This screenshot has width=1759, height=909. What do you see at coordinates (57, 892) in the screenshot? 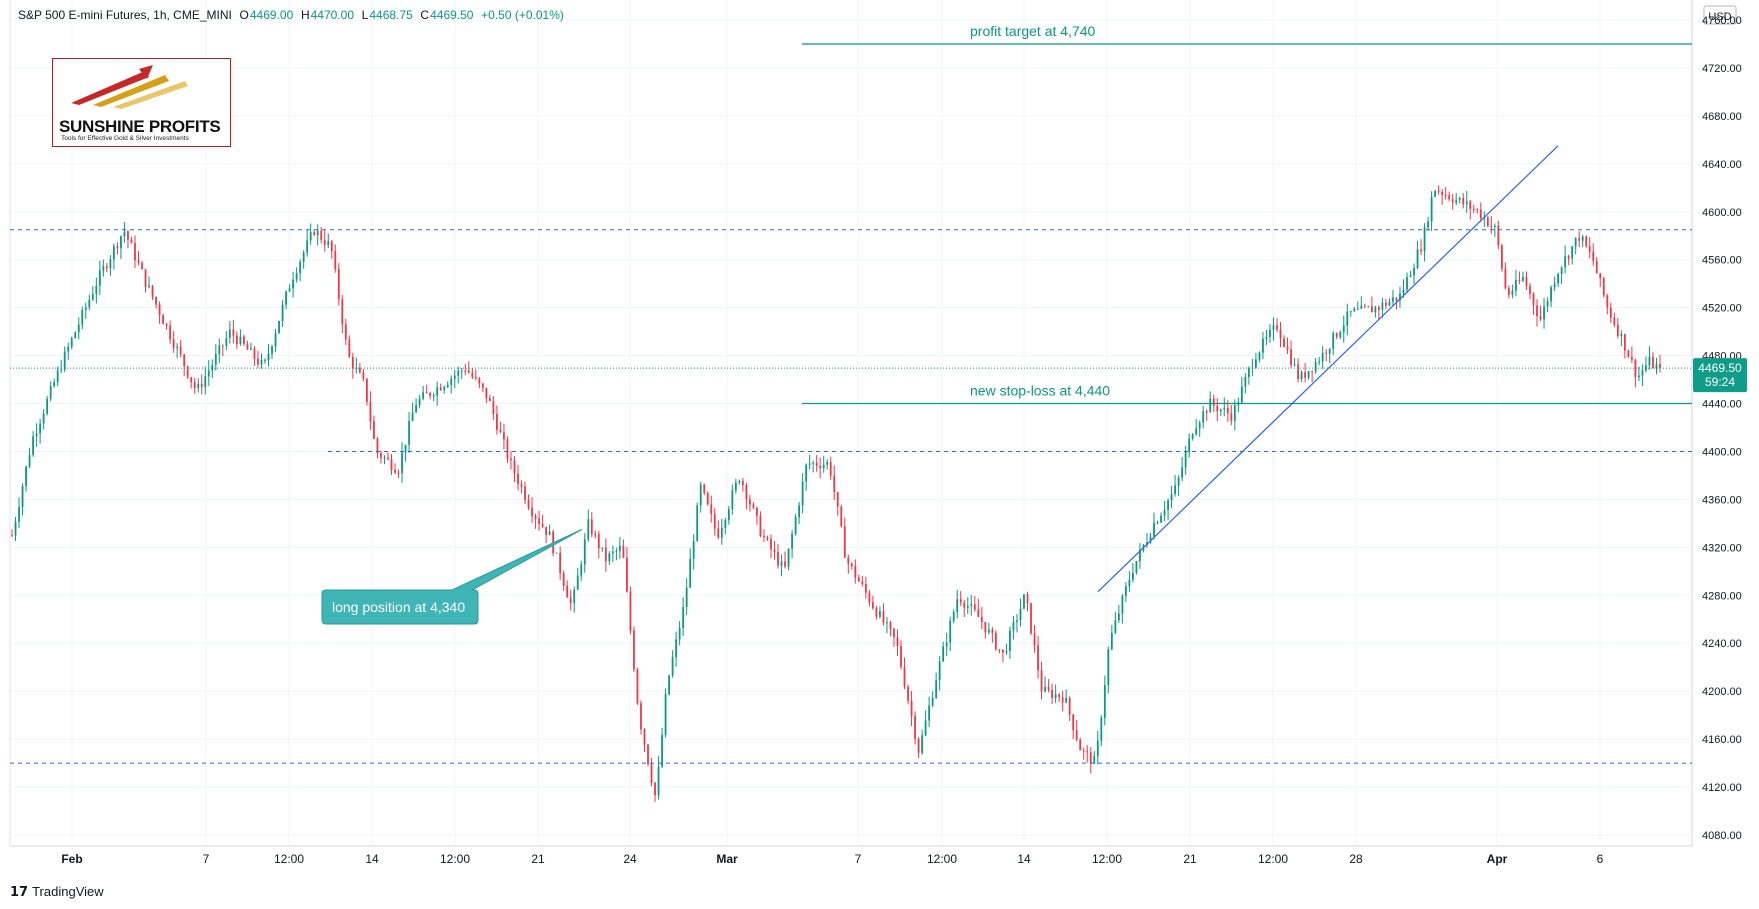
I see `footer-brand: 𝟭𝟳 TradingView` at bounding box center [57, 892].